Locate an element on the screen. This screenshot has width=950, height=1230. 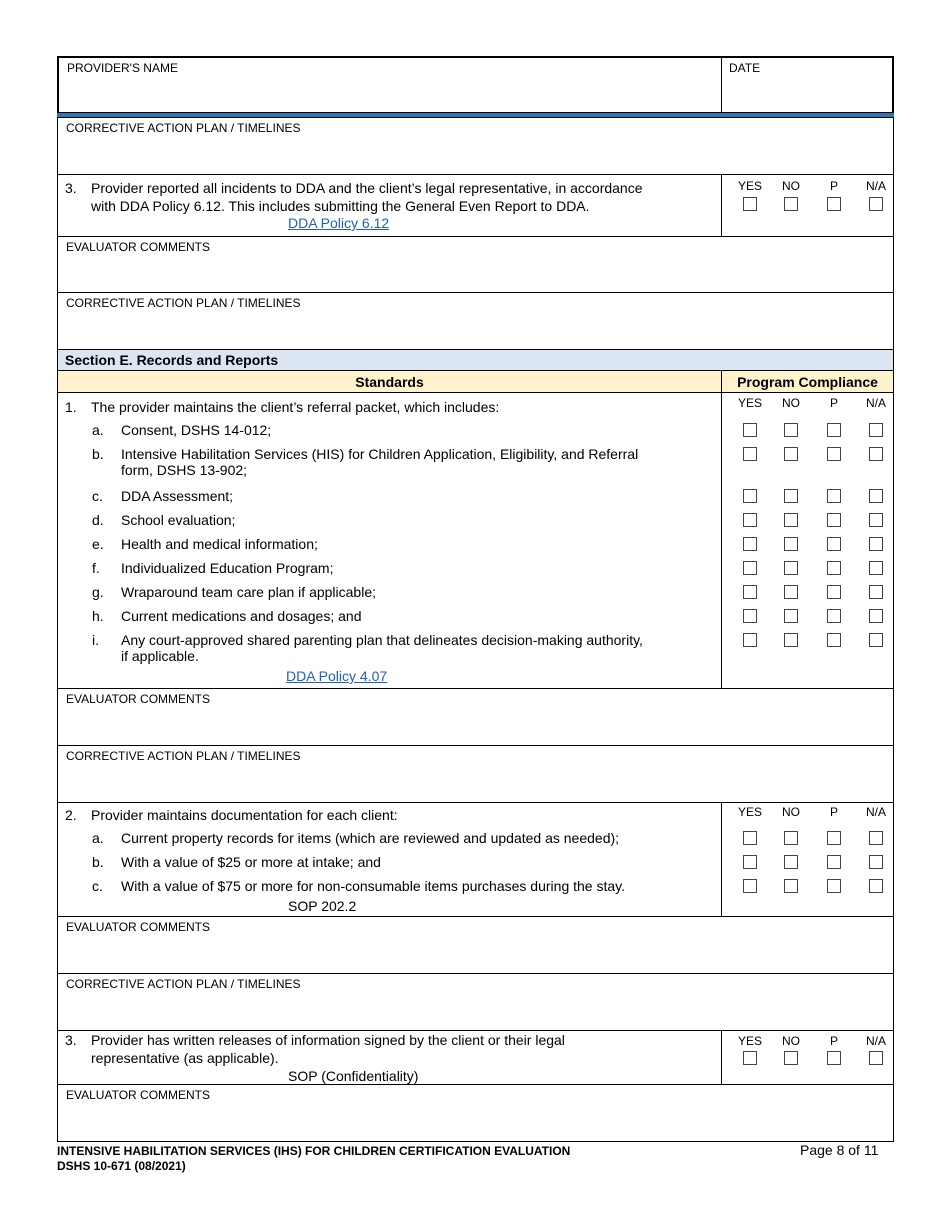
compliance-col-header: NO is located at coordinates (791, 1041).